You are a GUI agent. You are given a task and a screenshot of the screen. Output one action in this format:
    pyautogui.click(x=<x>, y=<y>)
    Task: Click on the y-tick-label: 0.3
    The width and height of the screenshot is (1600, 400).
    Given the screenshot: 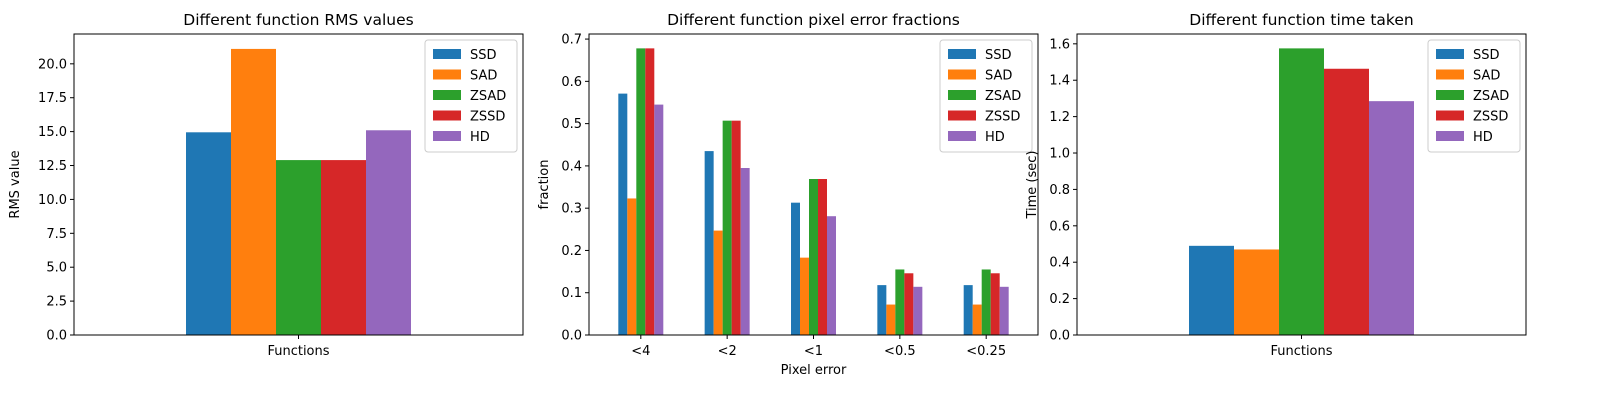 What is the action you would take?
    pyautogui.click(x=571, y=209)
    